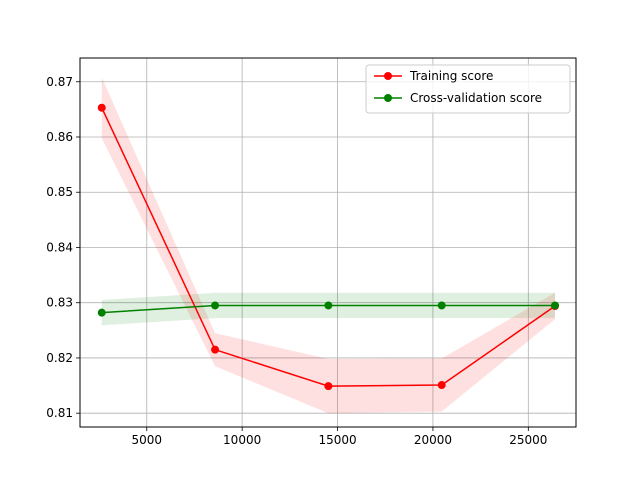 The height and width of the screenshot is (480, 640). Describe the element at coordinates (528, 440) in the screenshot. I see `x-tick-label: 25000` at that location.